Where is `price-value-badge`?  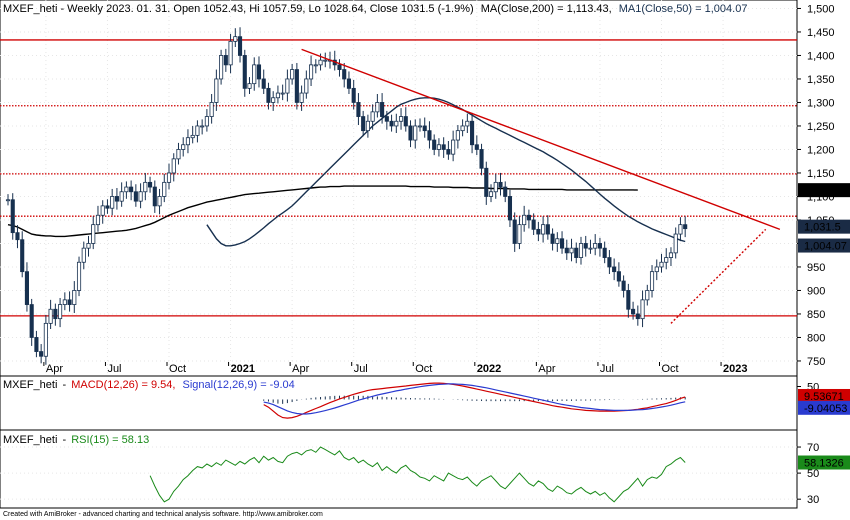 price-value-badge is located at coordinates (824, 226).